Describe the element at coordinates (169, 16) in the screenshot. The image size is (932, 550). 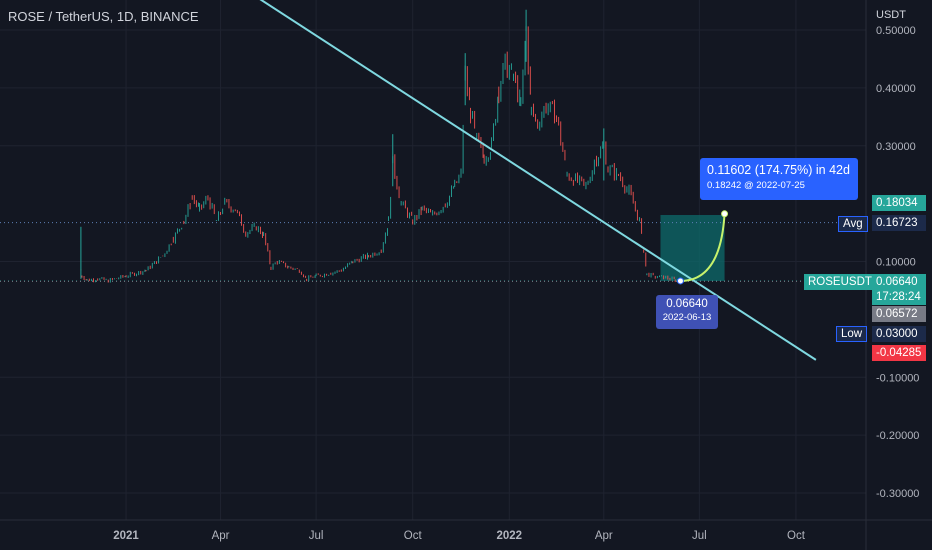
I see `exchange: BINANCE` at that location.